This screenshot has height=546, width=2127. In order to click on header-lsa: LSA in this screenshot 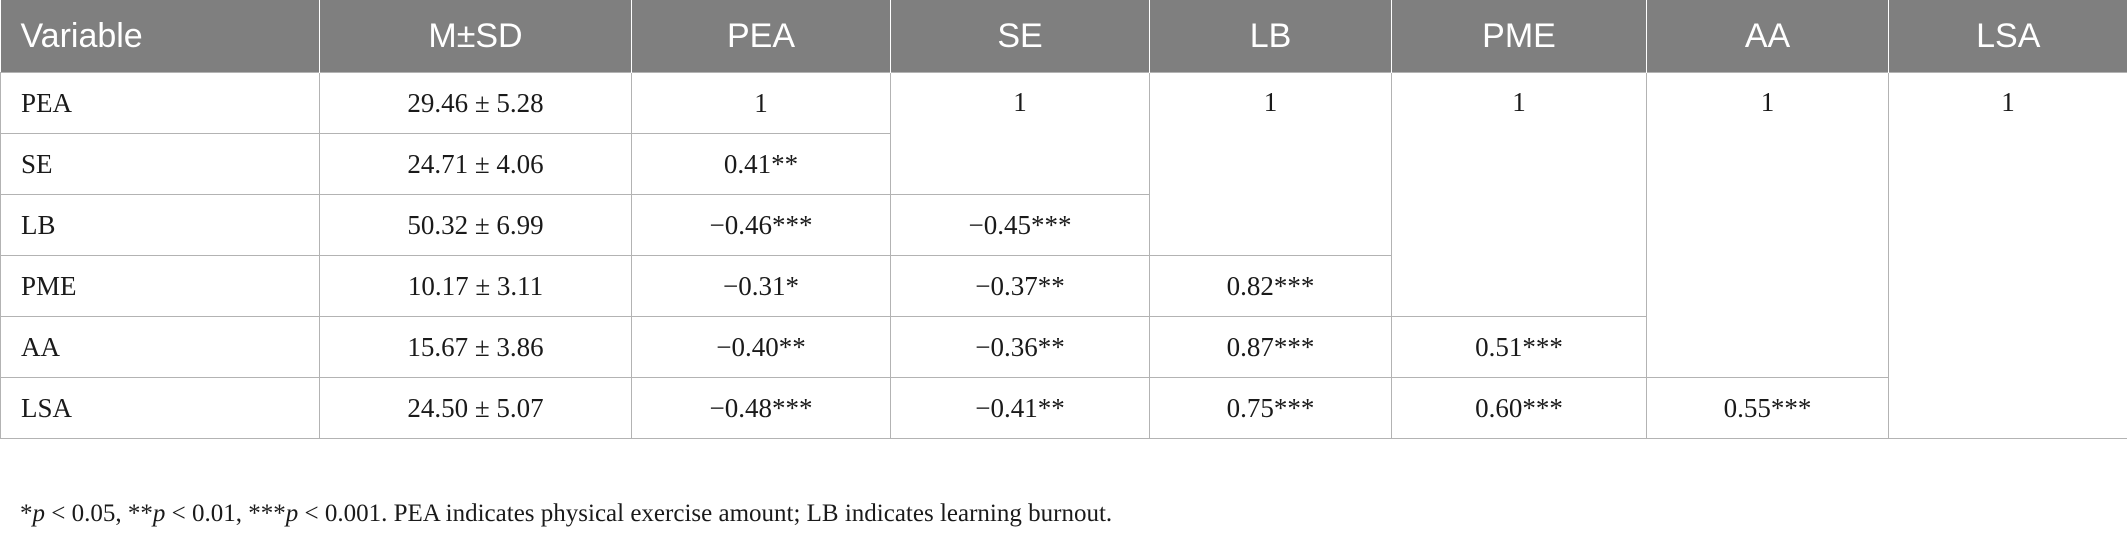, I will do `click(2007, 36)`.